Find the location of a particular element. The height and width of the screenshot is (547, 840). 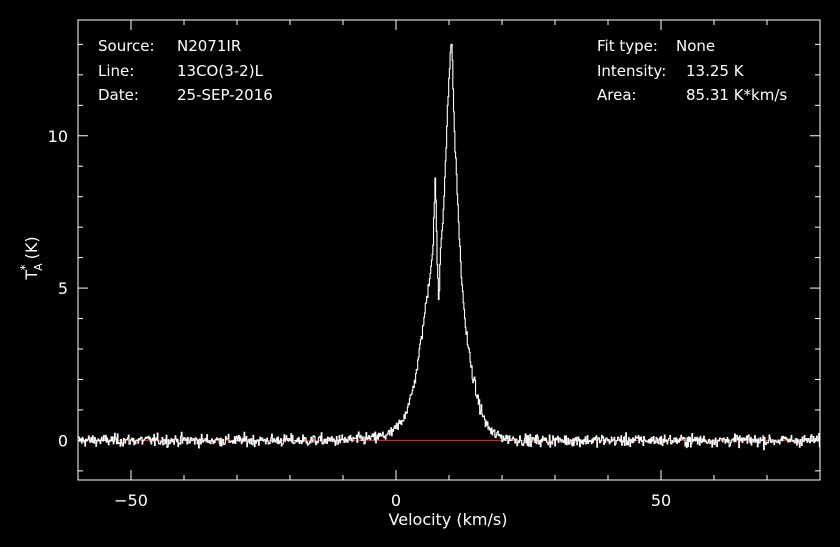

x-tick-label: 50 is located at coordinates (661, 500).